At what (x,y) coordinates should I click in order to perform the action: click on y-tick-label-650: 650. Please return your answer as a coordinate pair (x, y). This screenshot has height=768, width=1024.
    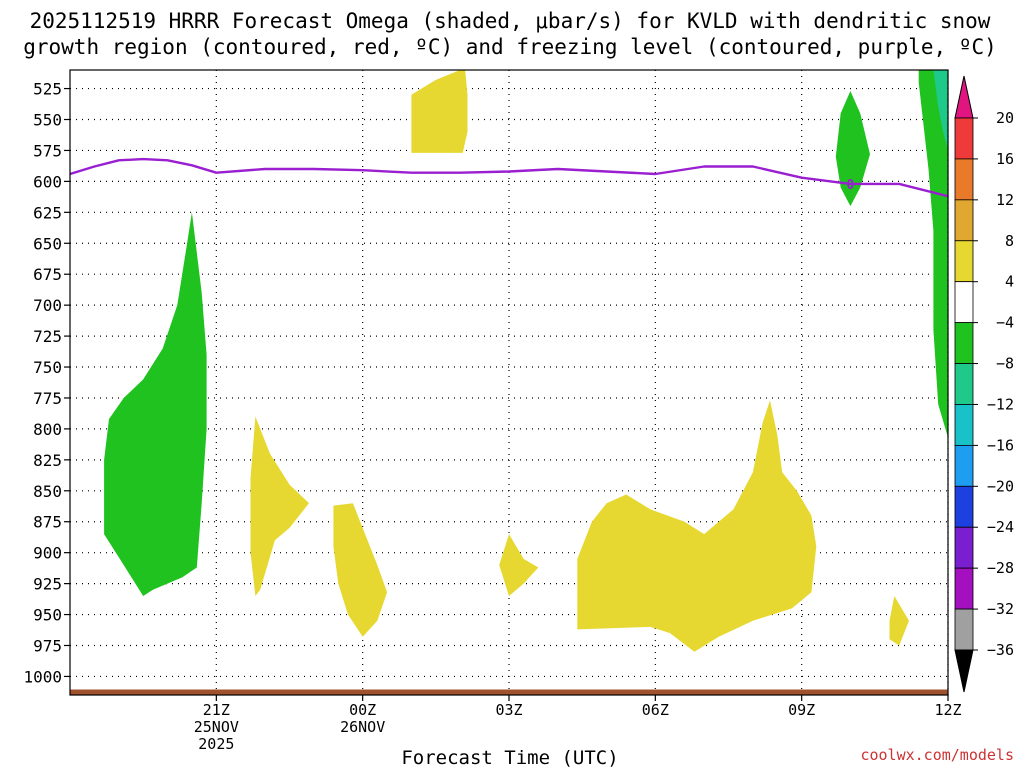
    Looking at the image, I should click on (47, 243).